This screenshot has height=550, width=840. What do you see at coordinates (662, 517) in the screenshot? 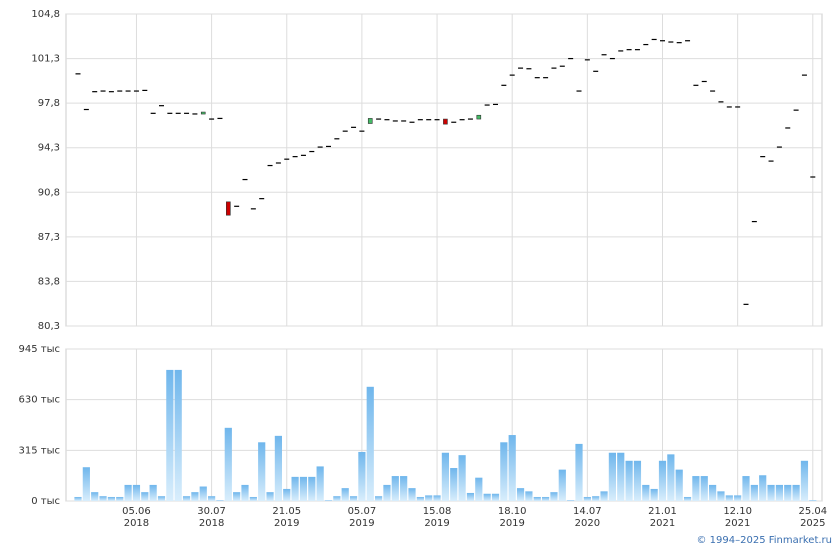
I see `x-tick-label: 21.01 2021` at bounding box center [662, 517].